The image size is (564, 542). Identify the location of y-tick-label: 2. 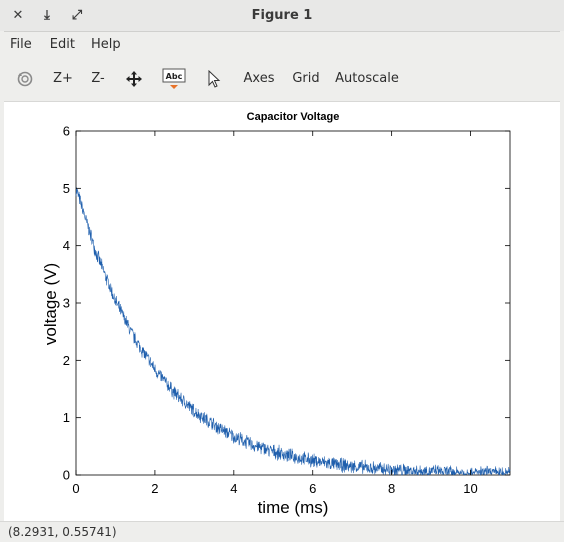
(66, 360).